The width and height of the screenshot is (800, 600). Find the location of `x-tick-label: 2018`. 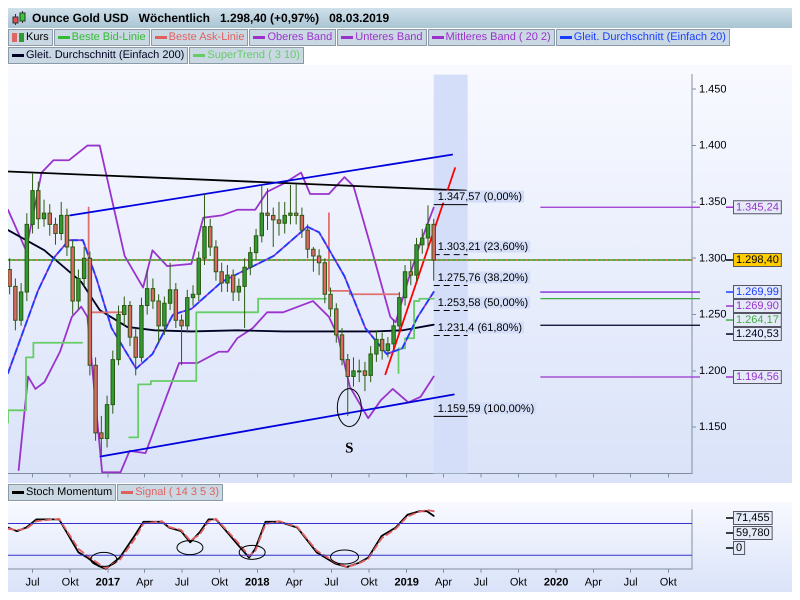

x-tick-label: 2018 is located at coordinates (257, 582).